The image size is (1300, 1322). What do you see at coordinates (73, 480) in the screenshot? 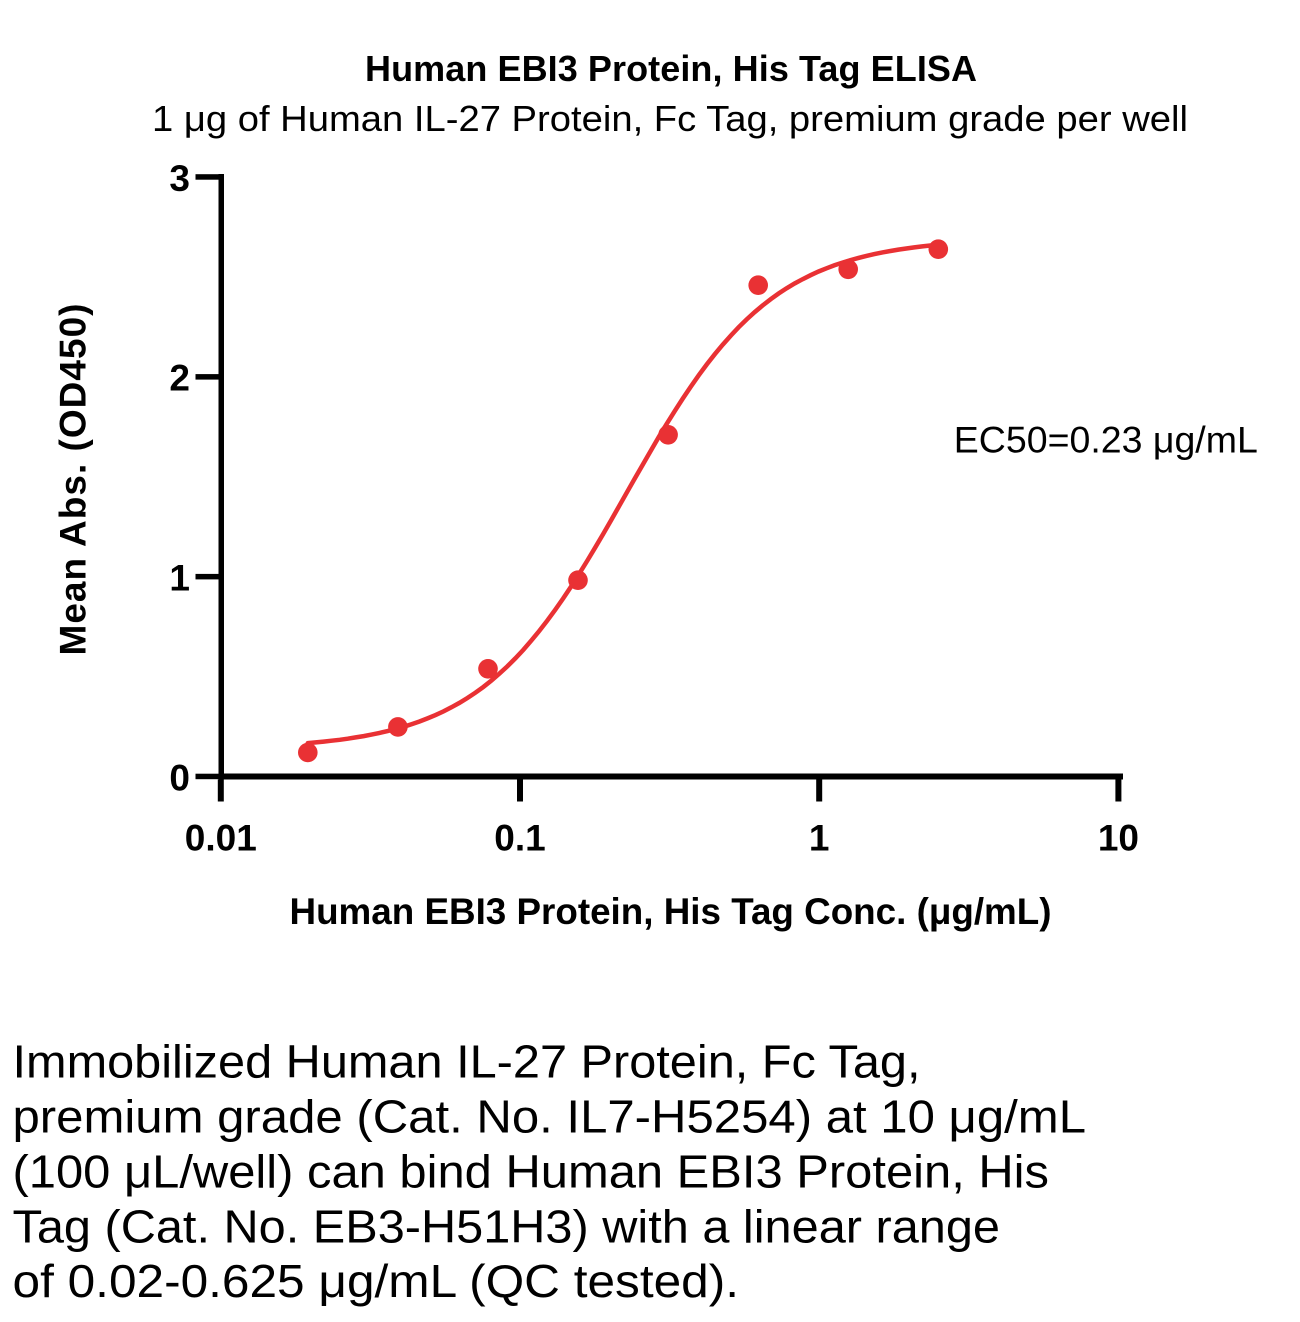
I see `svg-text: Mean Abs. (OD450)` at bounding box center [73, 480].